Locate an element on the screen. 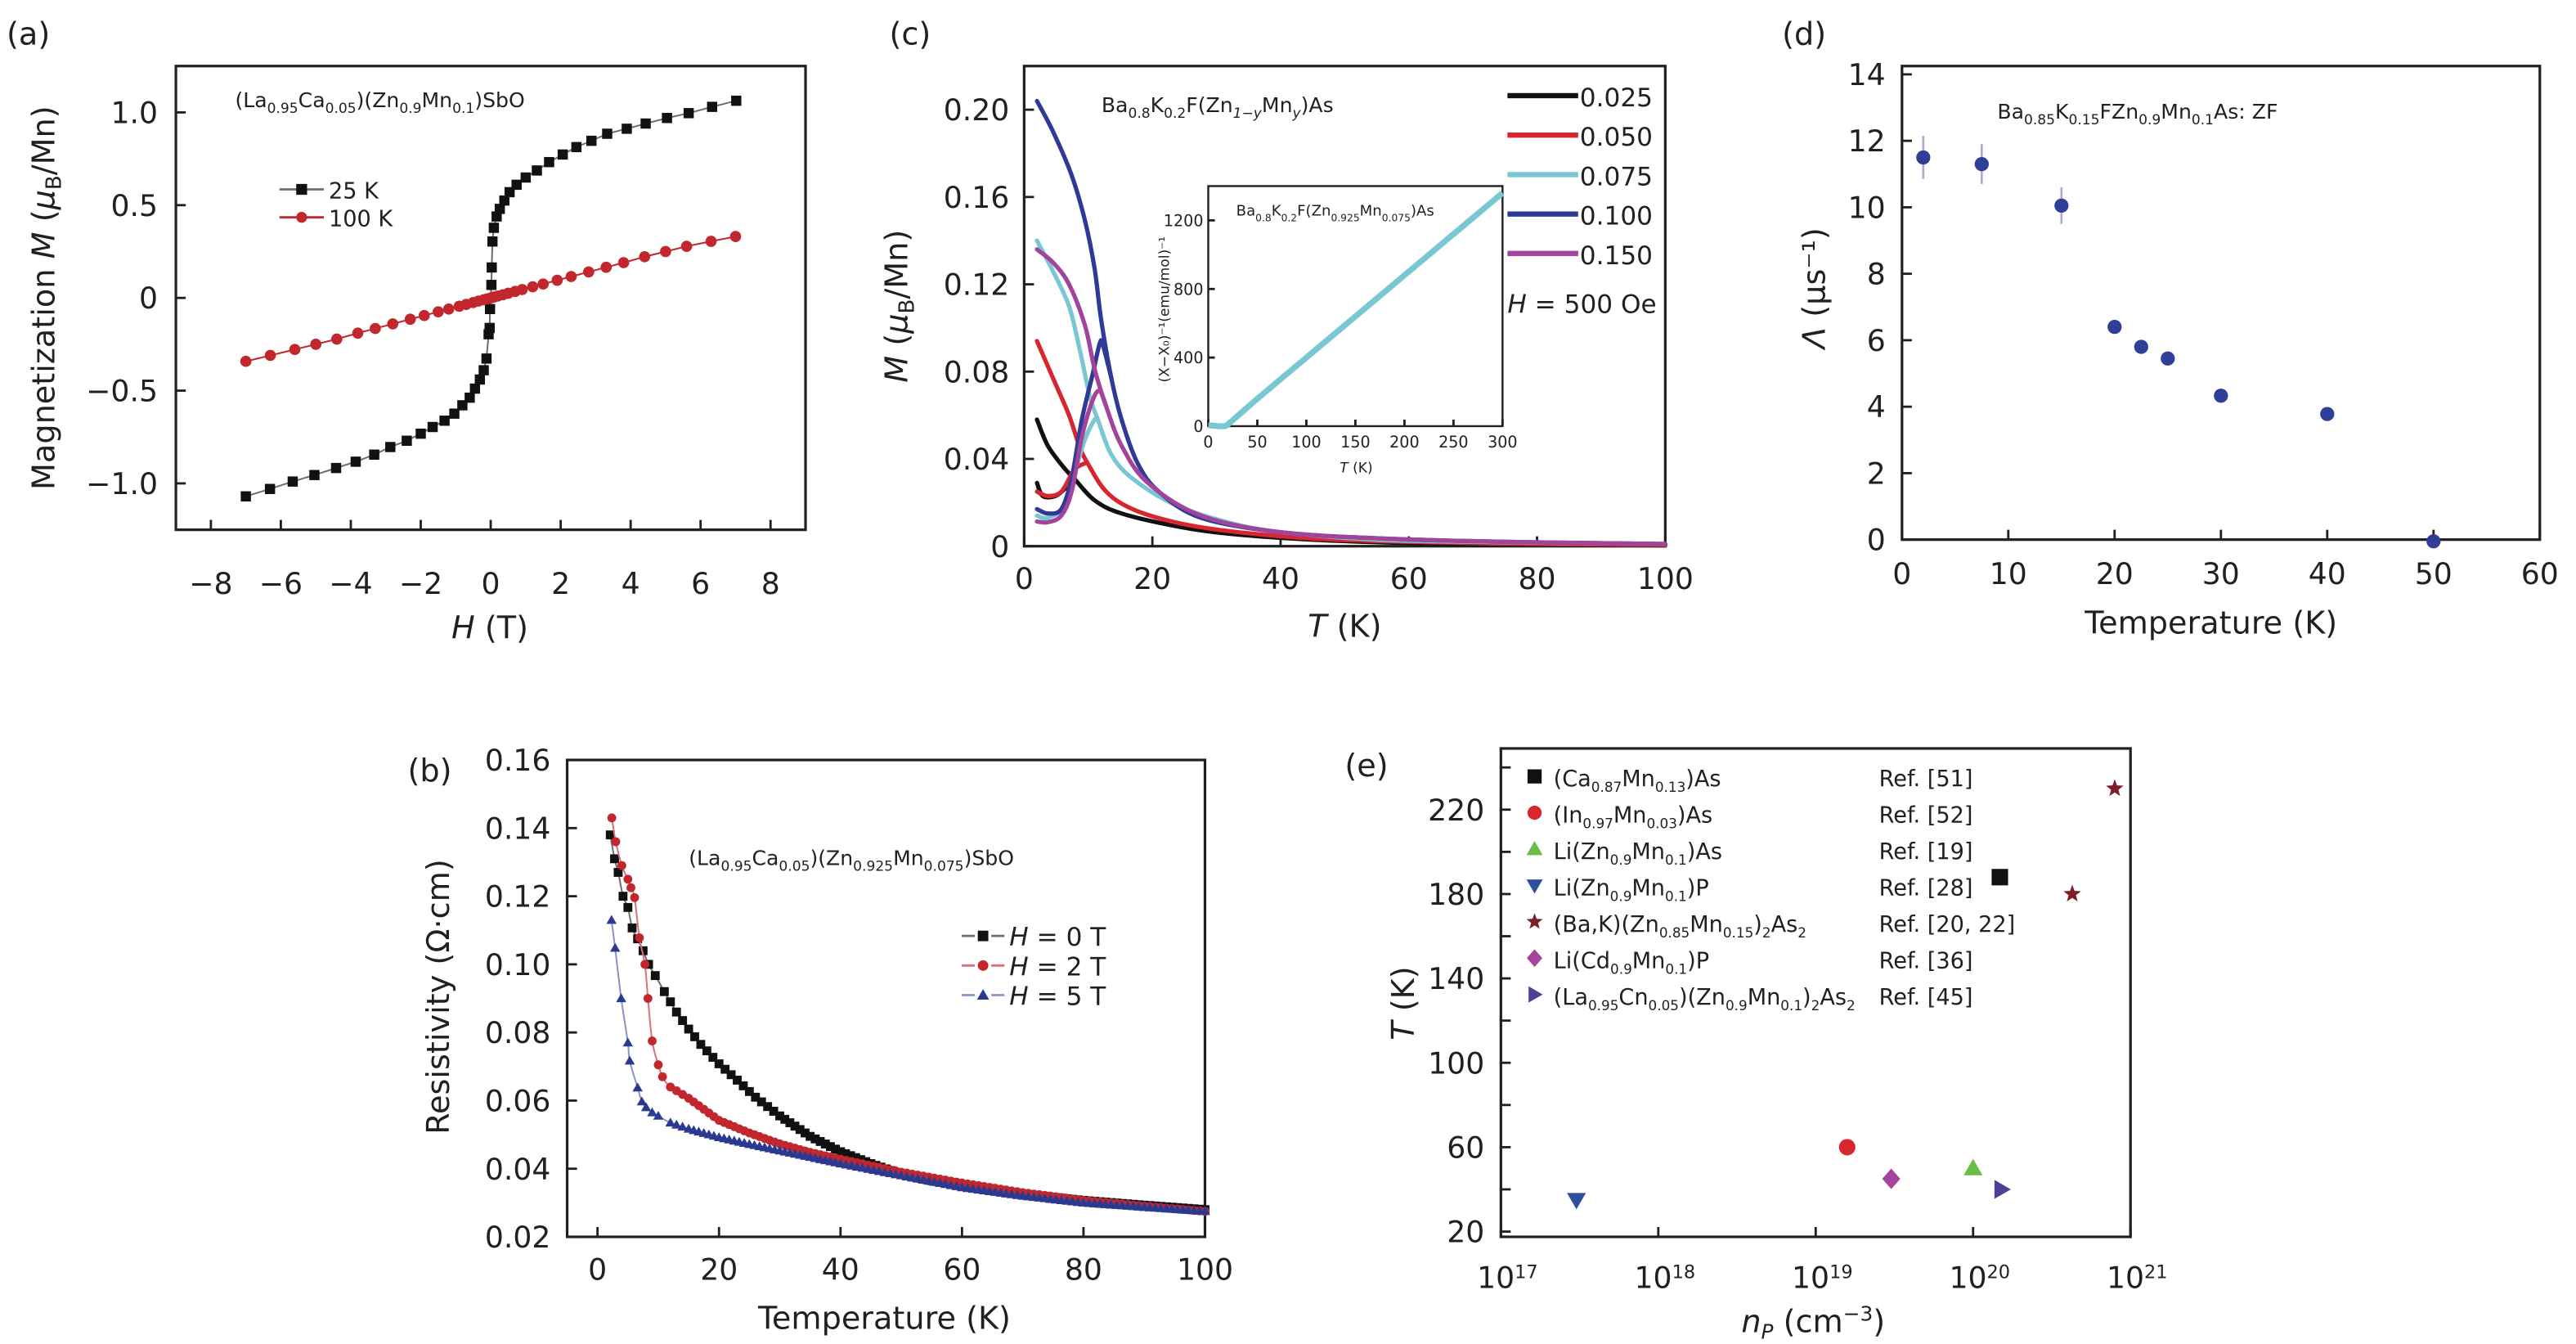 This screenshot has height=1344, width=2576. x-axis-label: H (T) is located at coordinates (489, 628).